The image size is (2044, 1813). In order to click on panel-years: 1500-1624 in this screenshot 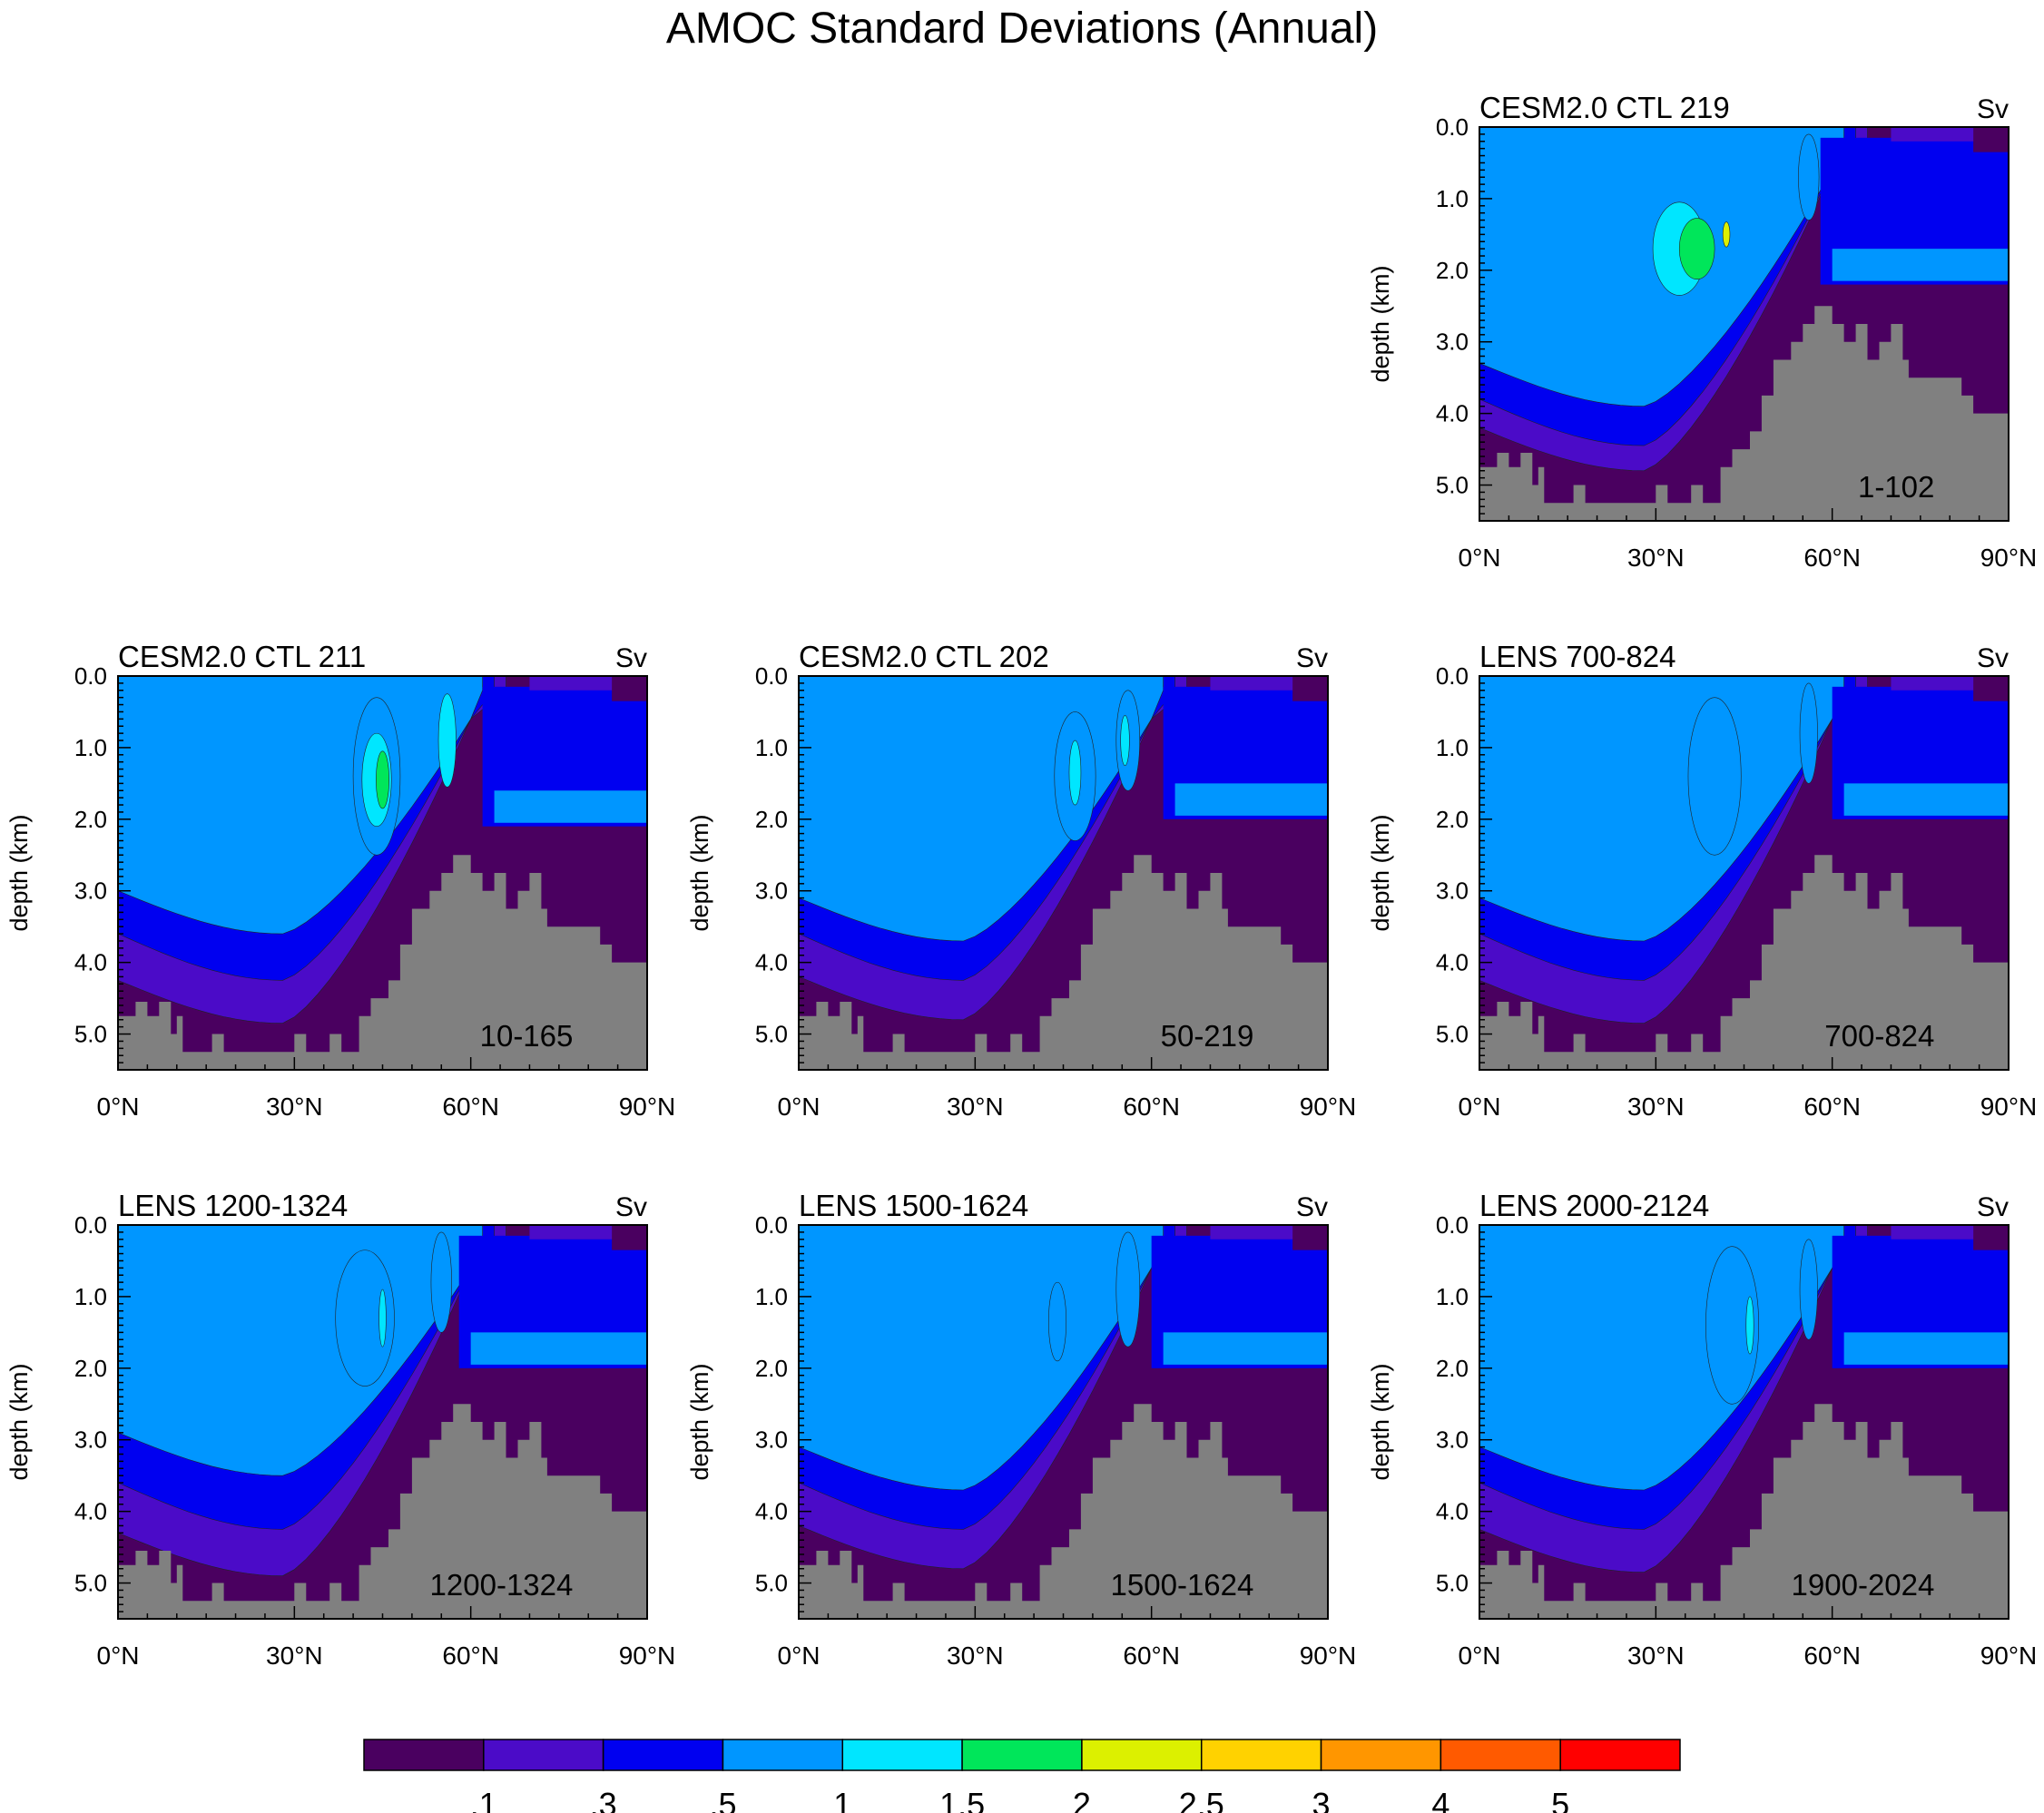, I will do `click(1182, 1585)`.